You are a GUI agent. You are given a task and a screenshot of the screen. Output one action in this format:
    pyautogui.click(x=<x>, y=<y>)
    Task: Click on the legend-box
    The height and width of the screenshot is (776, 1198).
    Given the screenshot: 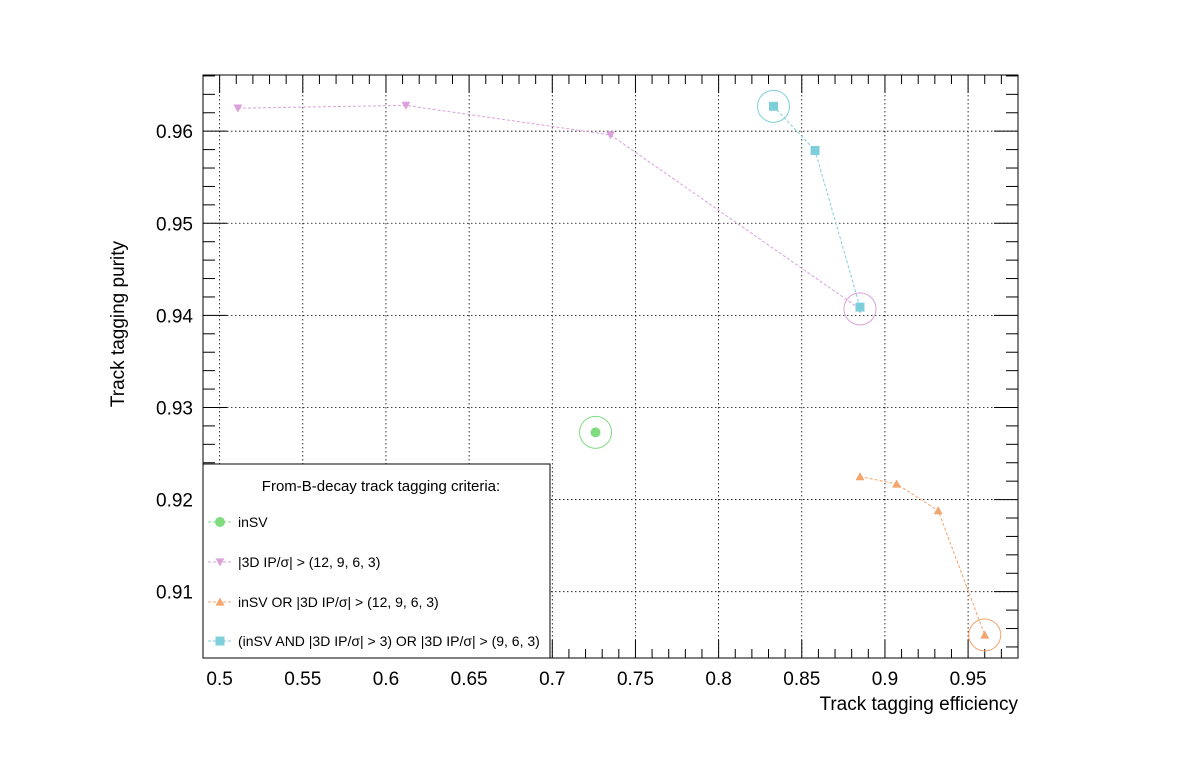 What is the action you would take?
    pyautogui.click(x=376, y=561)
    